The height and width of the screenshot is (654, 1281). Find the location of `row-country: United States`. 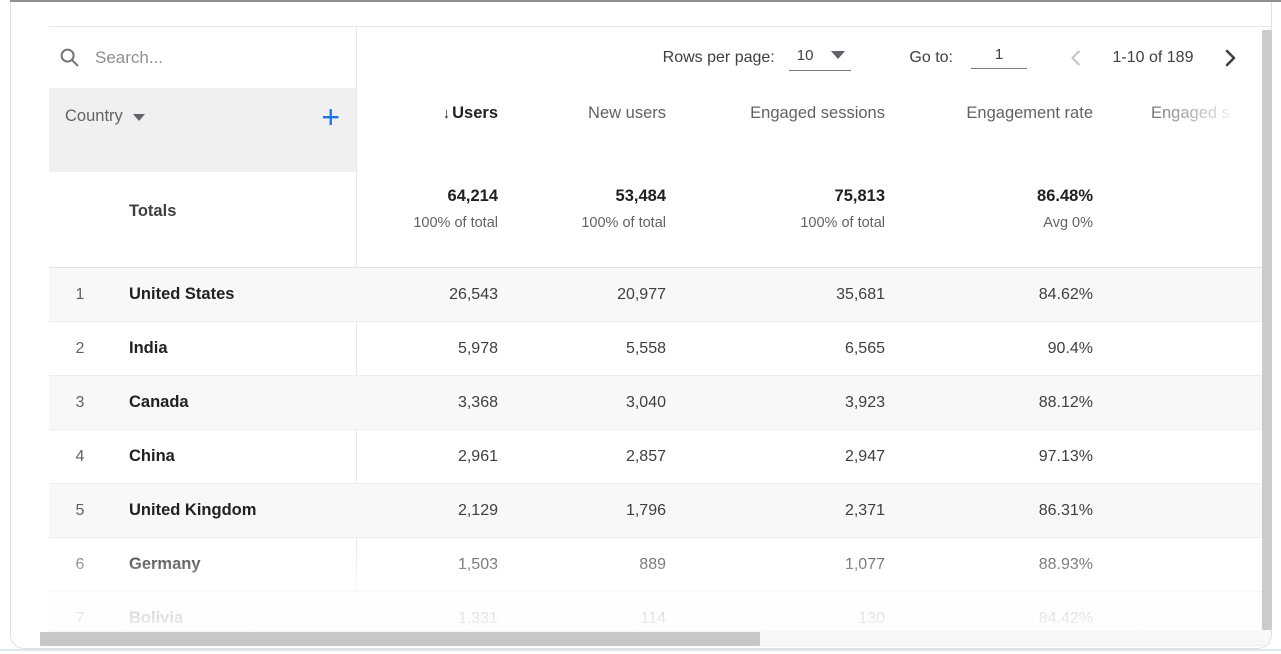

row-country: United States is located at coordinates (182, 294).